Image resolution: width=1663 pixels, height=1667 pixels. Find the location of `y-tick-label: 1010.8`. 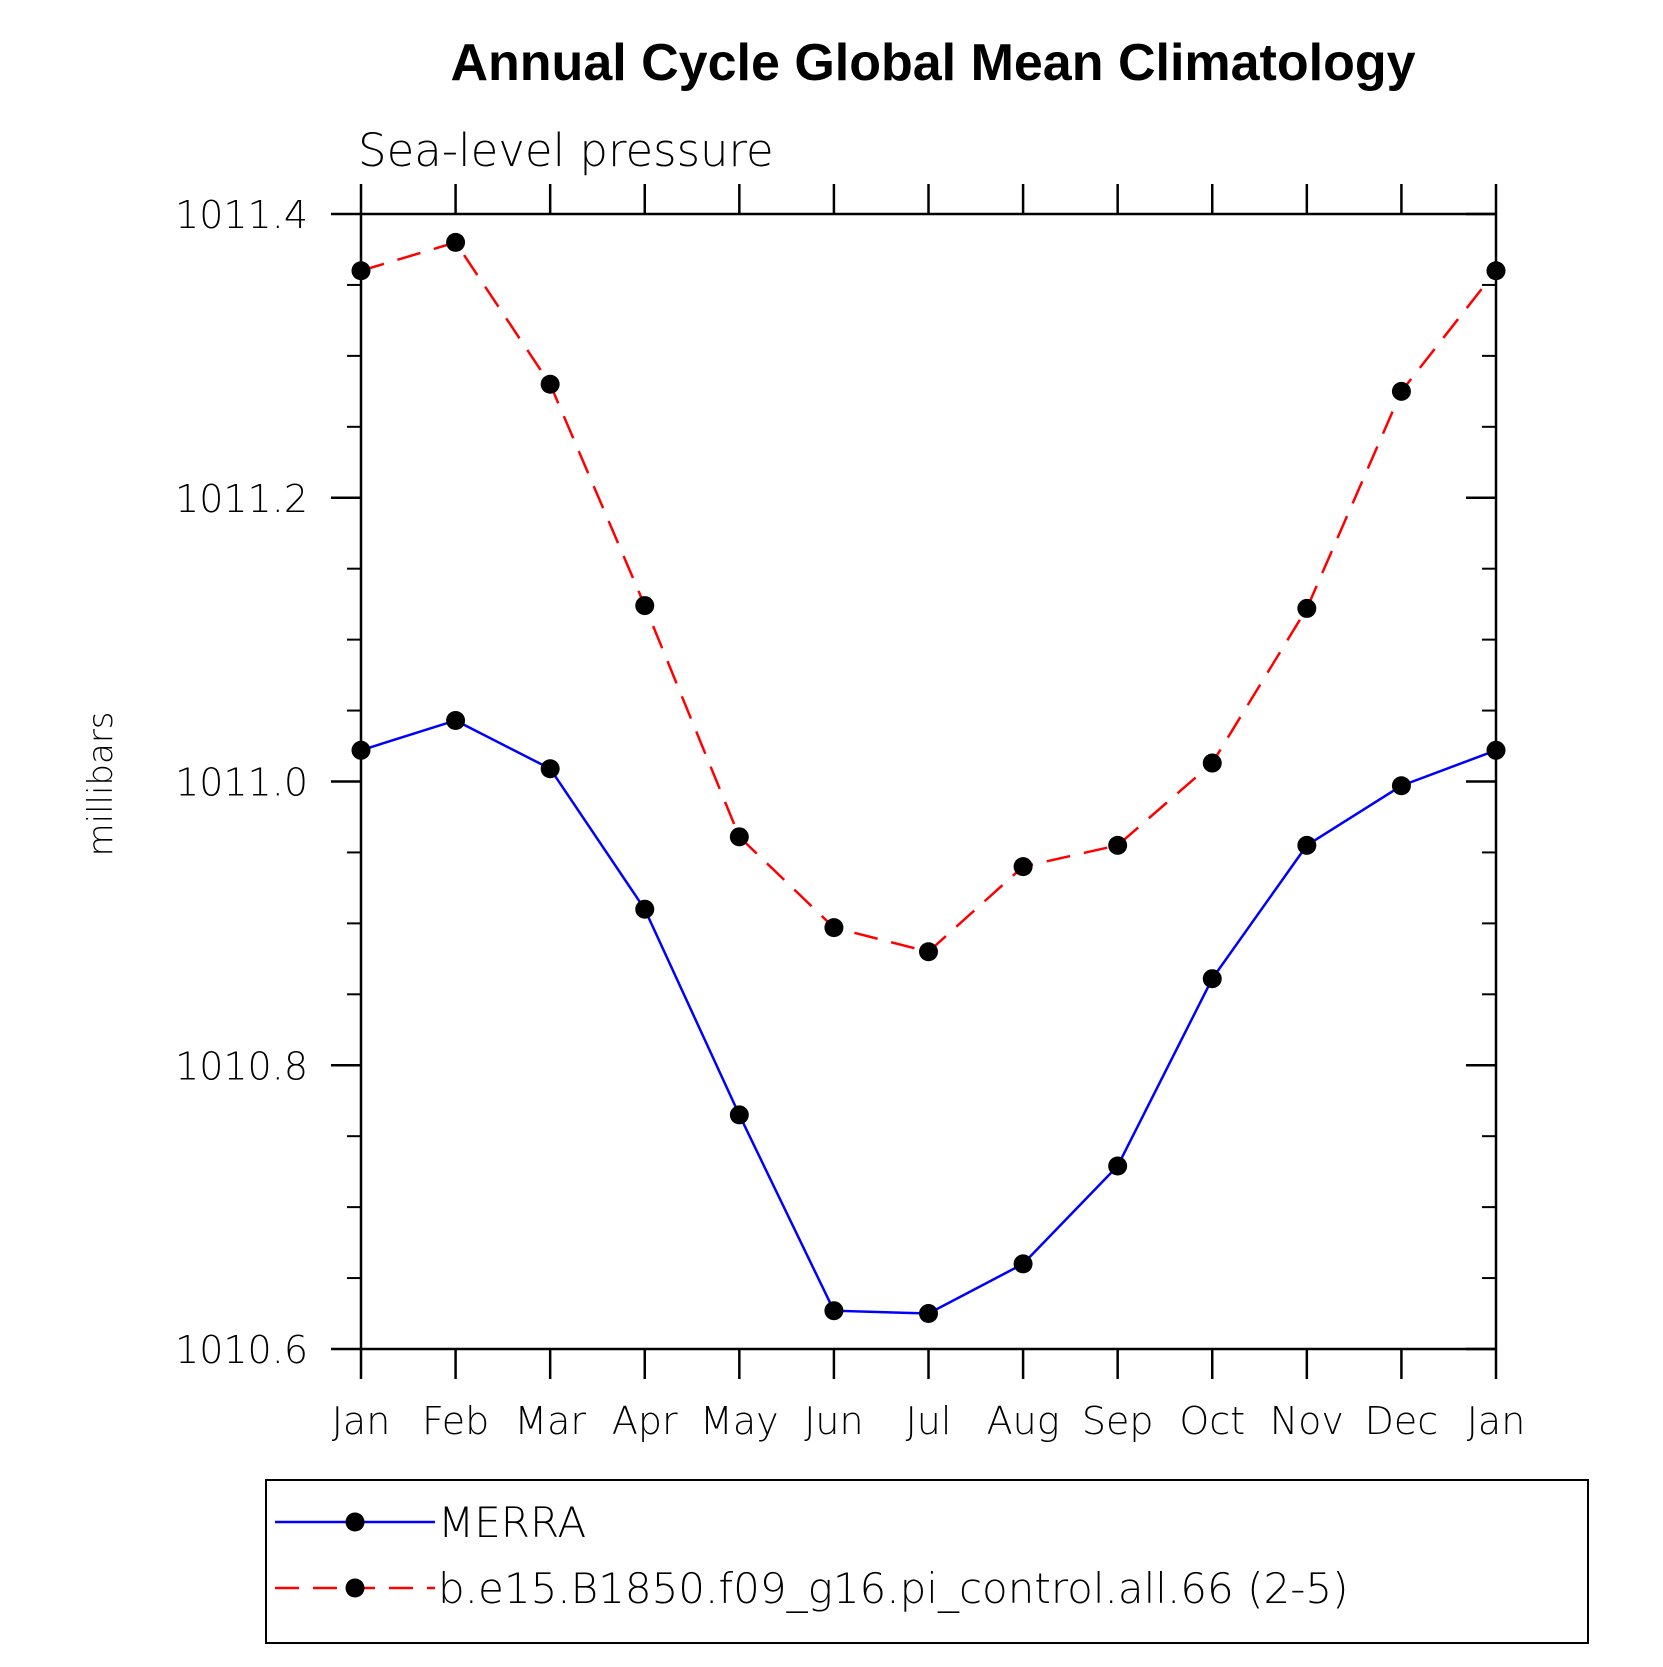

y-tick-label: 1010.8 is located at coordinates (241, 1066).